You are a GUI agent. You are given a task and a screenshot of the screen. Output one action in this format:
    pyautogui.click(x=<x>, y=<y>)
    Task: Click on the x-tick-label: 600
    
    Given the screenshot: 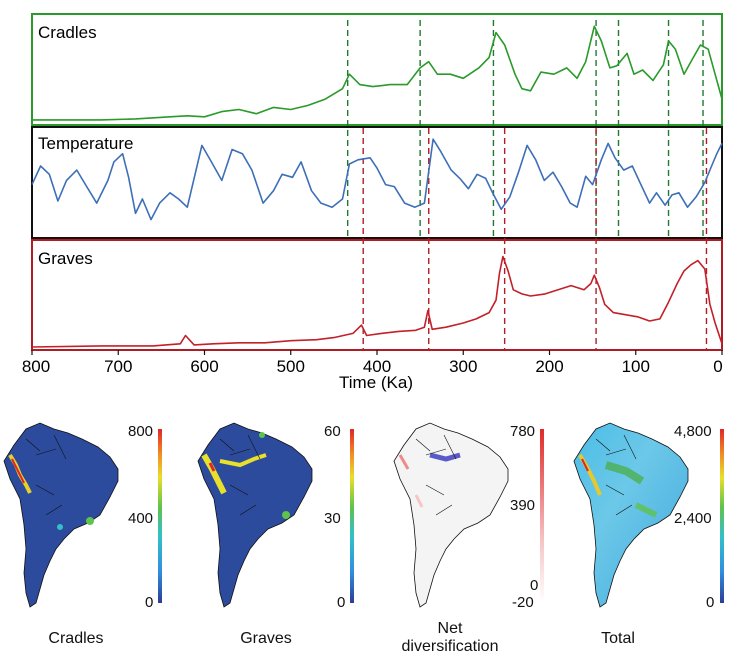 What is the action you would take?
    pyautogui.click(x=204, y=366)
    